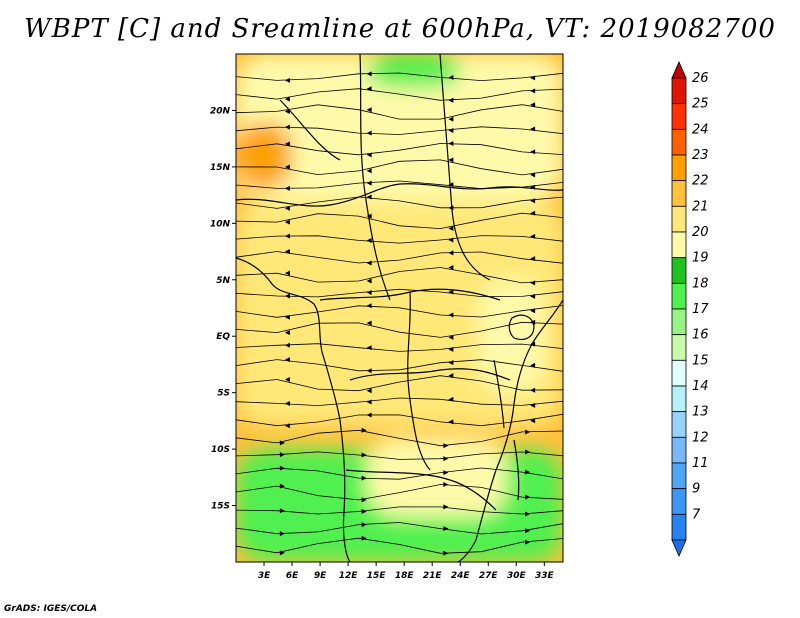 The height and width of the screenshot is (618, 800). What do you see at coordinates (223, 309) in the screenshot?
I see `y-axis: 20N 15N 10N 5N EQ 5S 10S 15S` at bounding box center [223, 309].